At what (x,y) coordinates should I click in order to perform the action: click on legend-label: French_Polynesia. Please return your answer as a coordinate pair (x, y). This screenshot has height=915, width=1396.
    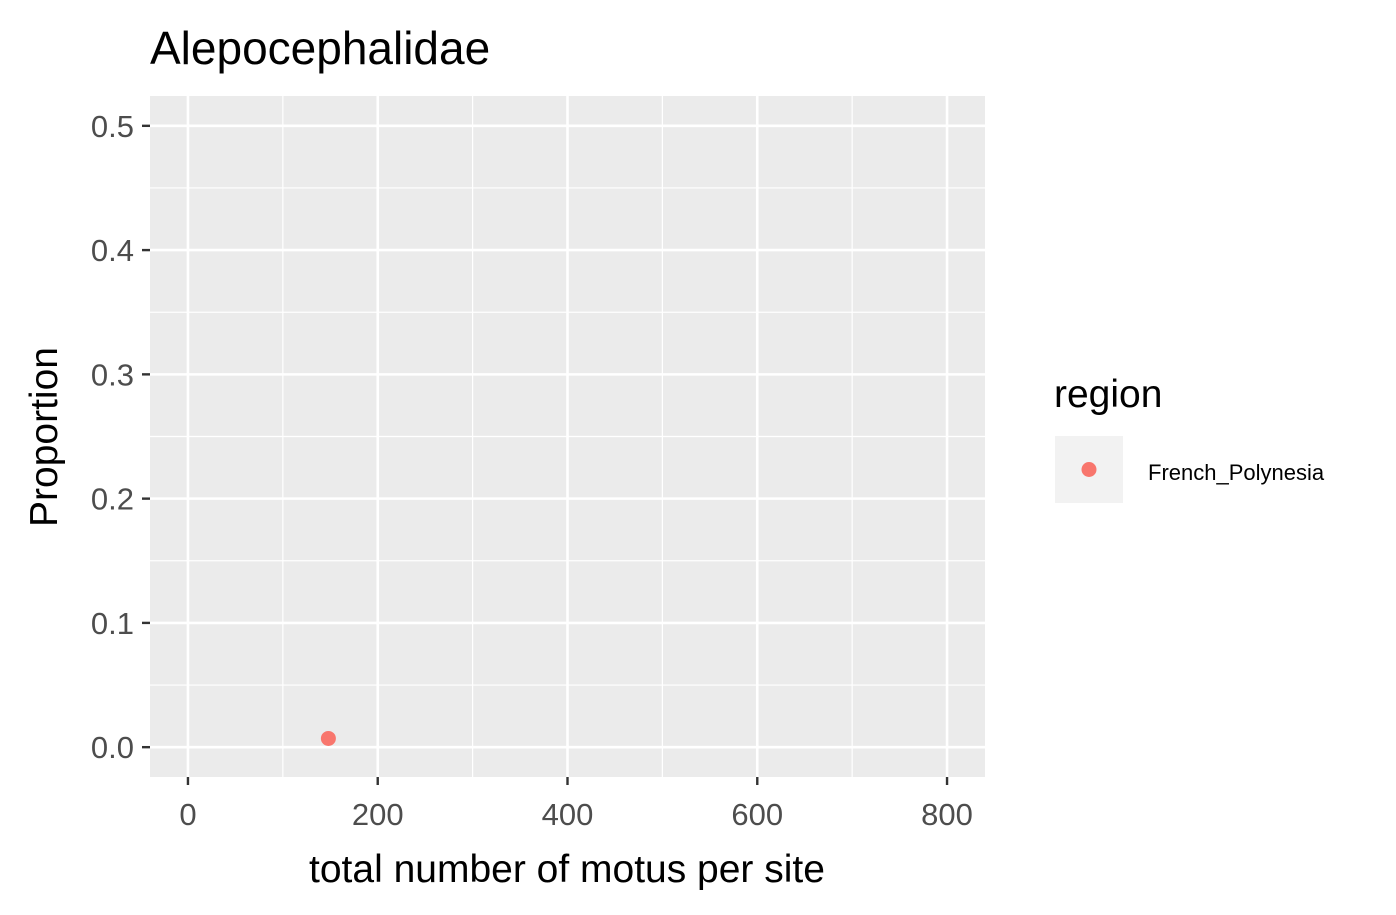
    Looking at the image, I should click on (1236, 472).